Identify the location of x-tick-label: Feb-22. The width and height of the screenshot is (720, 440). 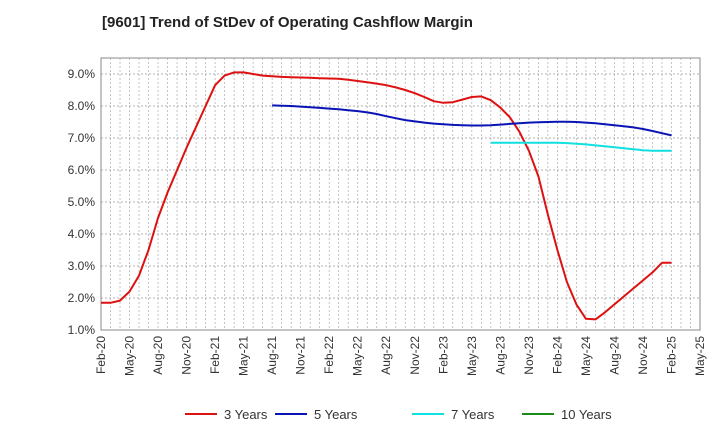
(329, 355).